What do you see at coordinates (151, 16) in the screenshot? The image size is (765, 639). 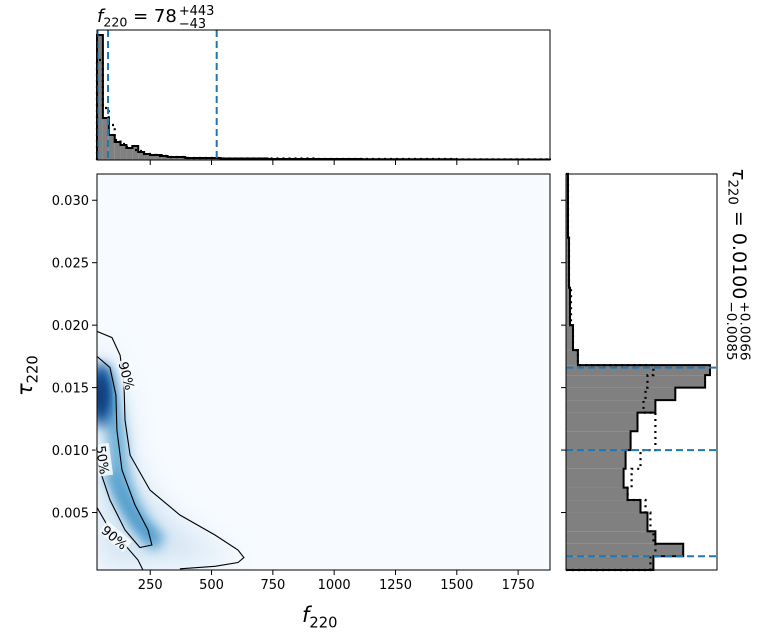 I see `label-value: = 78` at bounding box center [151, 16].